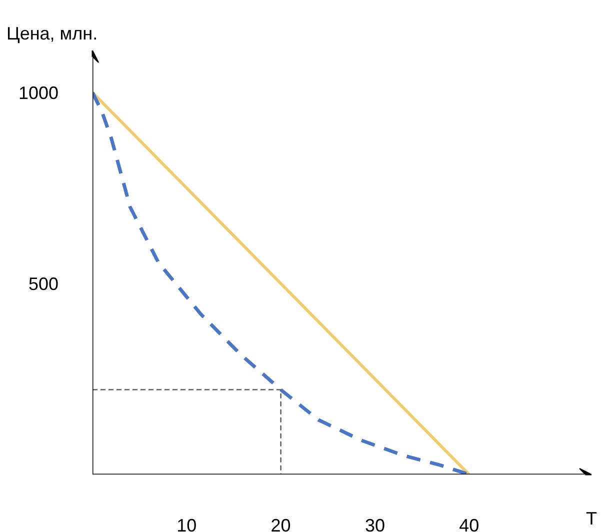 This screenshot has width=603, height=532. I want to click on x-tick-label: 40, so click(469, 524).